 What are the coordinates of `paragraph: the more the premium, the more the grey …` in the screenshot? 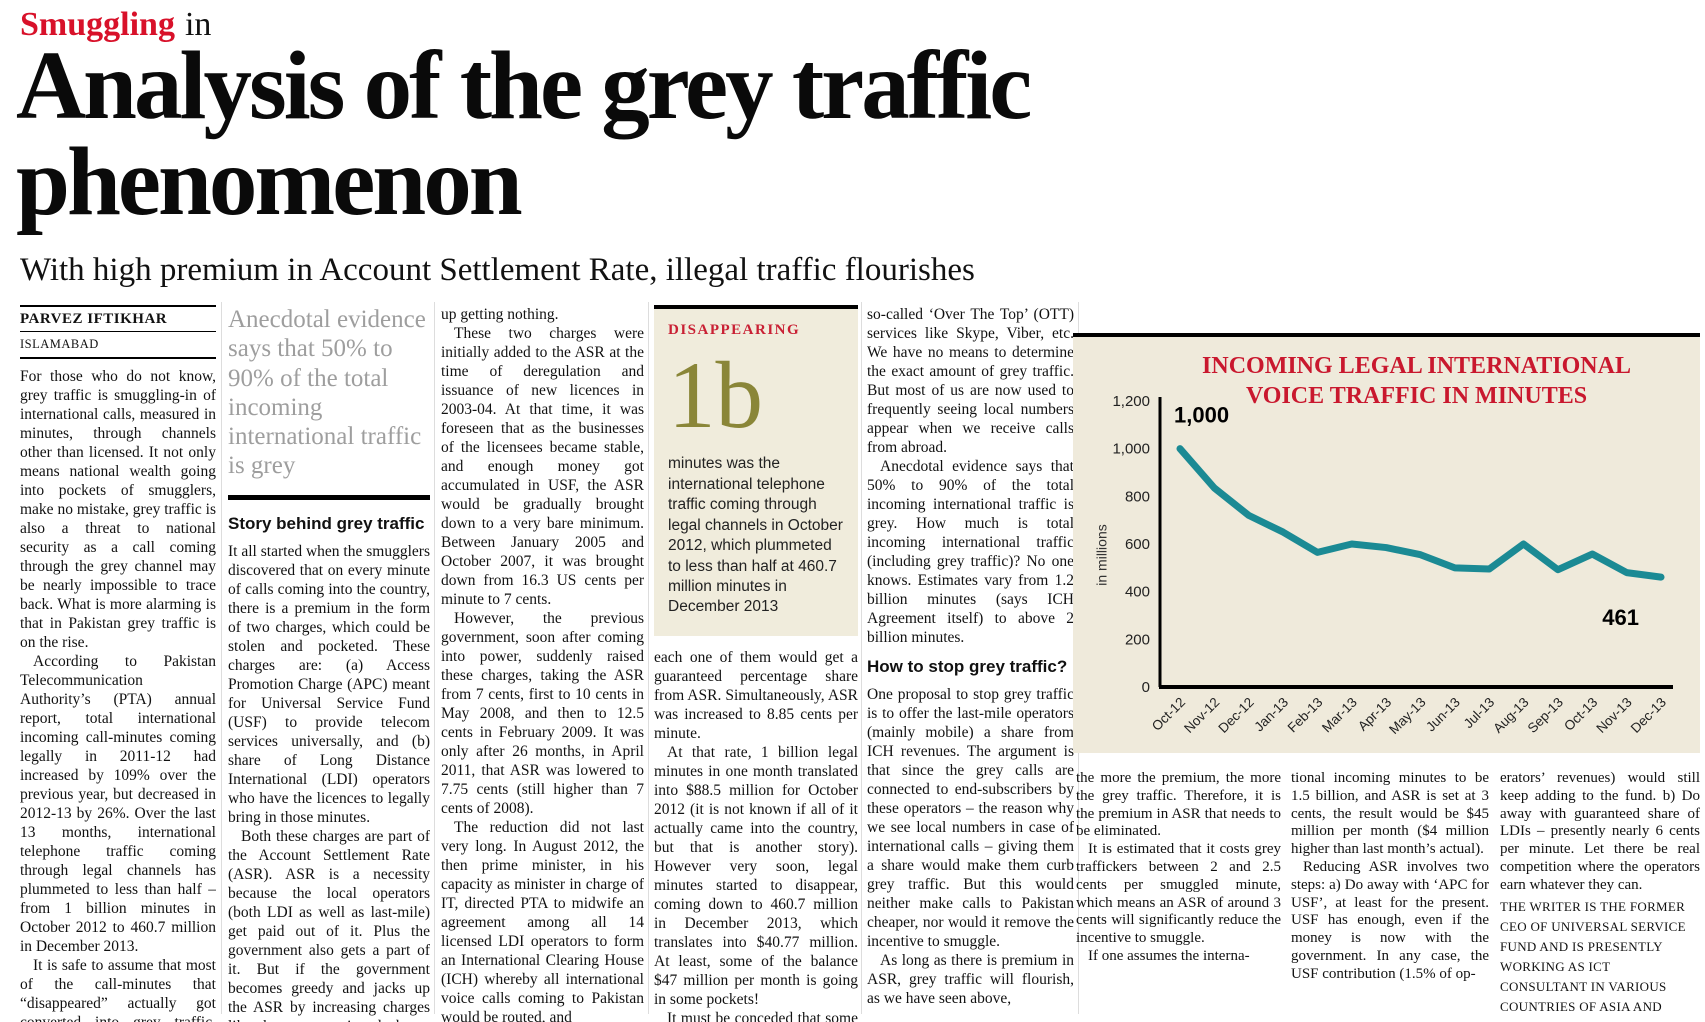 It's located at (1178, 805).